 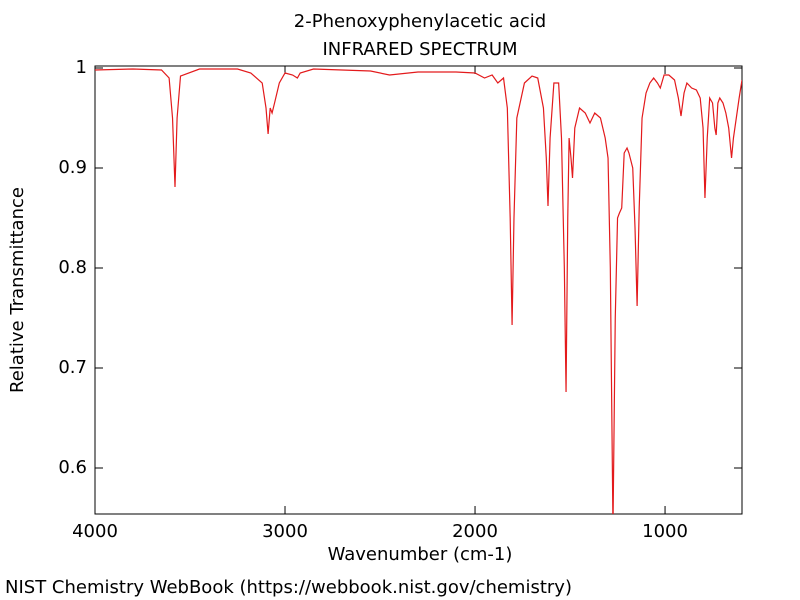 What do you see at coordinates (285, 531) in the screenshot?
I see `x-tick-label: 3000` at bounding box center [285, 531].